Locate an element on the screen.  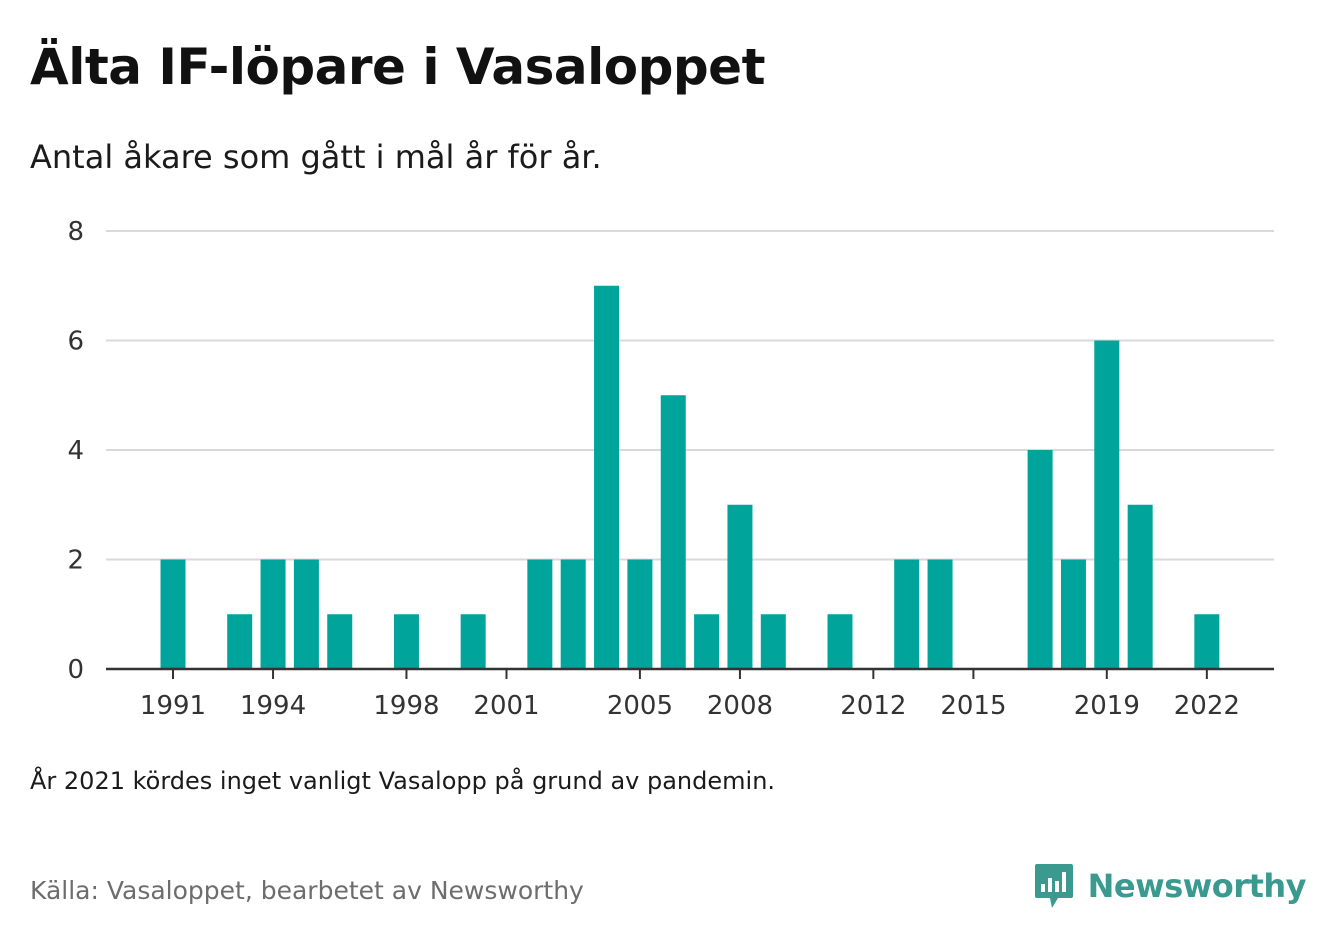
x-tick-label: 2022 is located at coordinates (1207, 706).